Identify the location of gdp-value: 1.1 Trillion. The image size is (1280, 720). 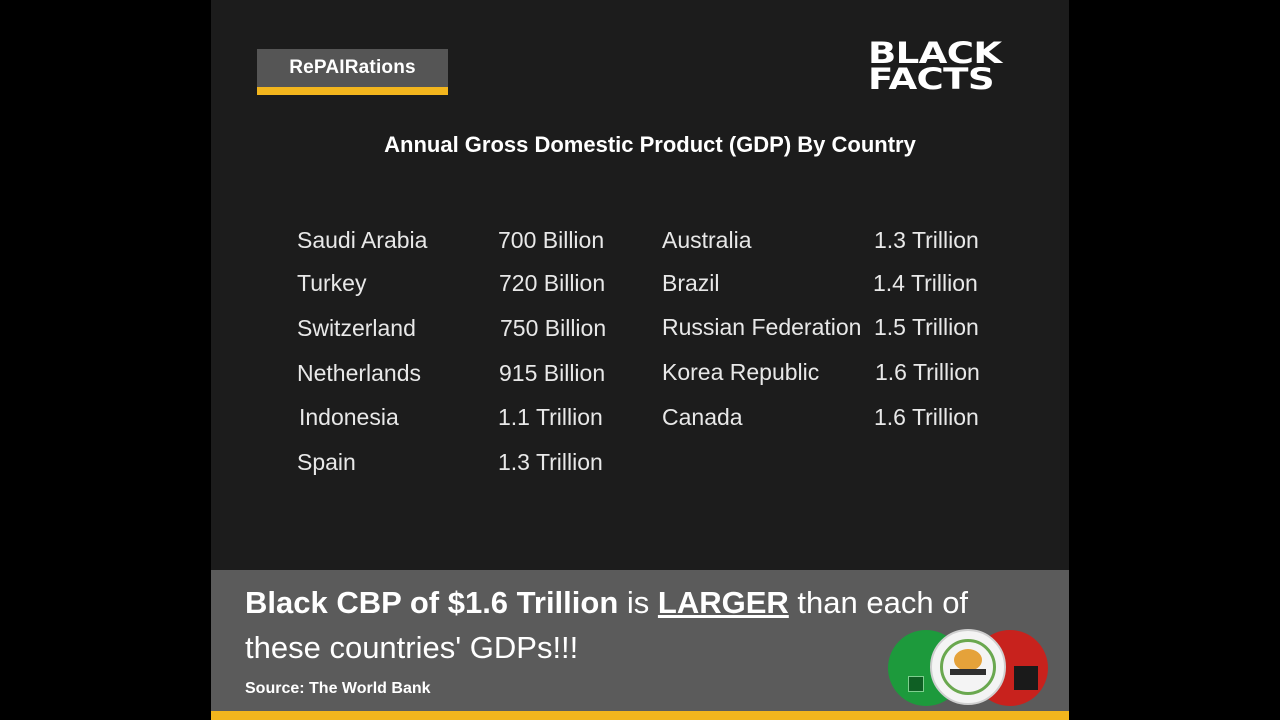
(550, 417).